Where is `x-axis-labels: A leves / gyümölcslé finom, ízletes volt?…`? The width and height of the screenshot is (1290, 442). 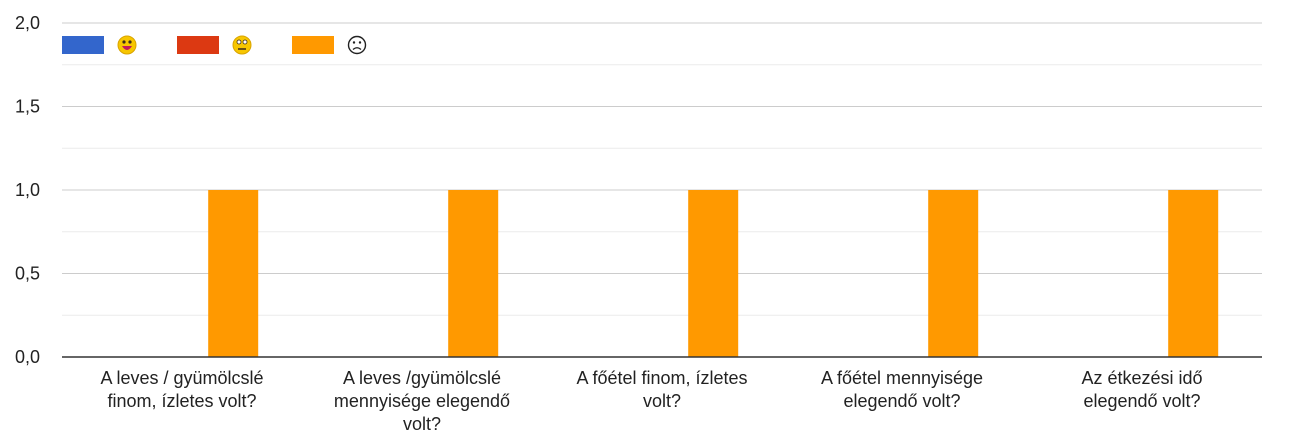
x-axis-labels: A leves / gyümölcslé finom, ízletes volt?… is located at coordinates (651, 401).